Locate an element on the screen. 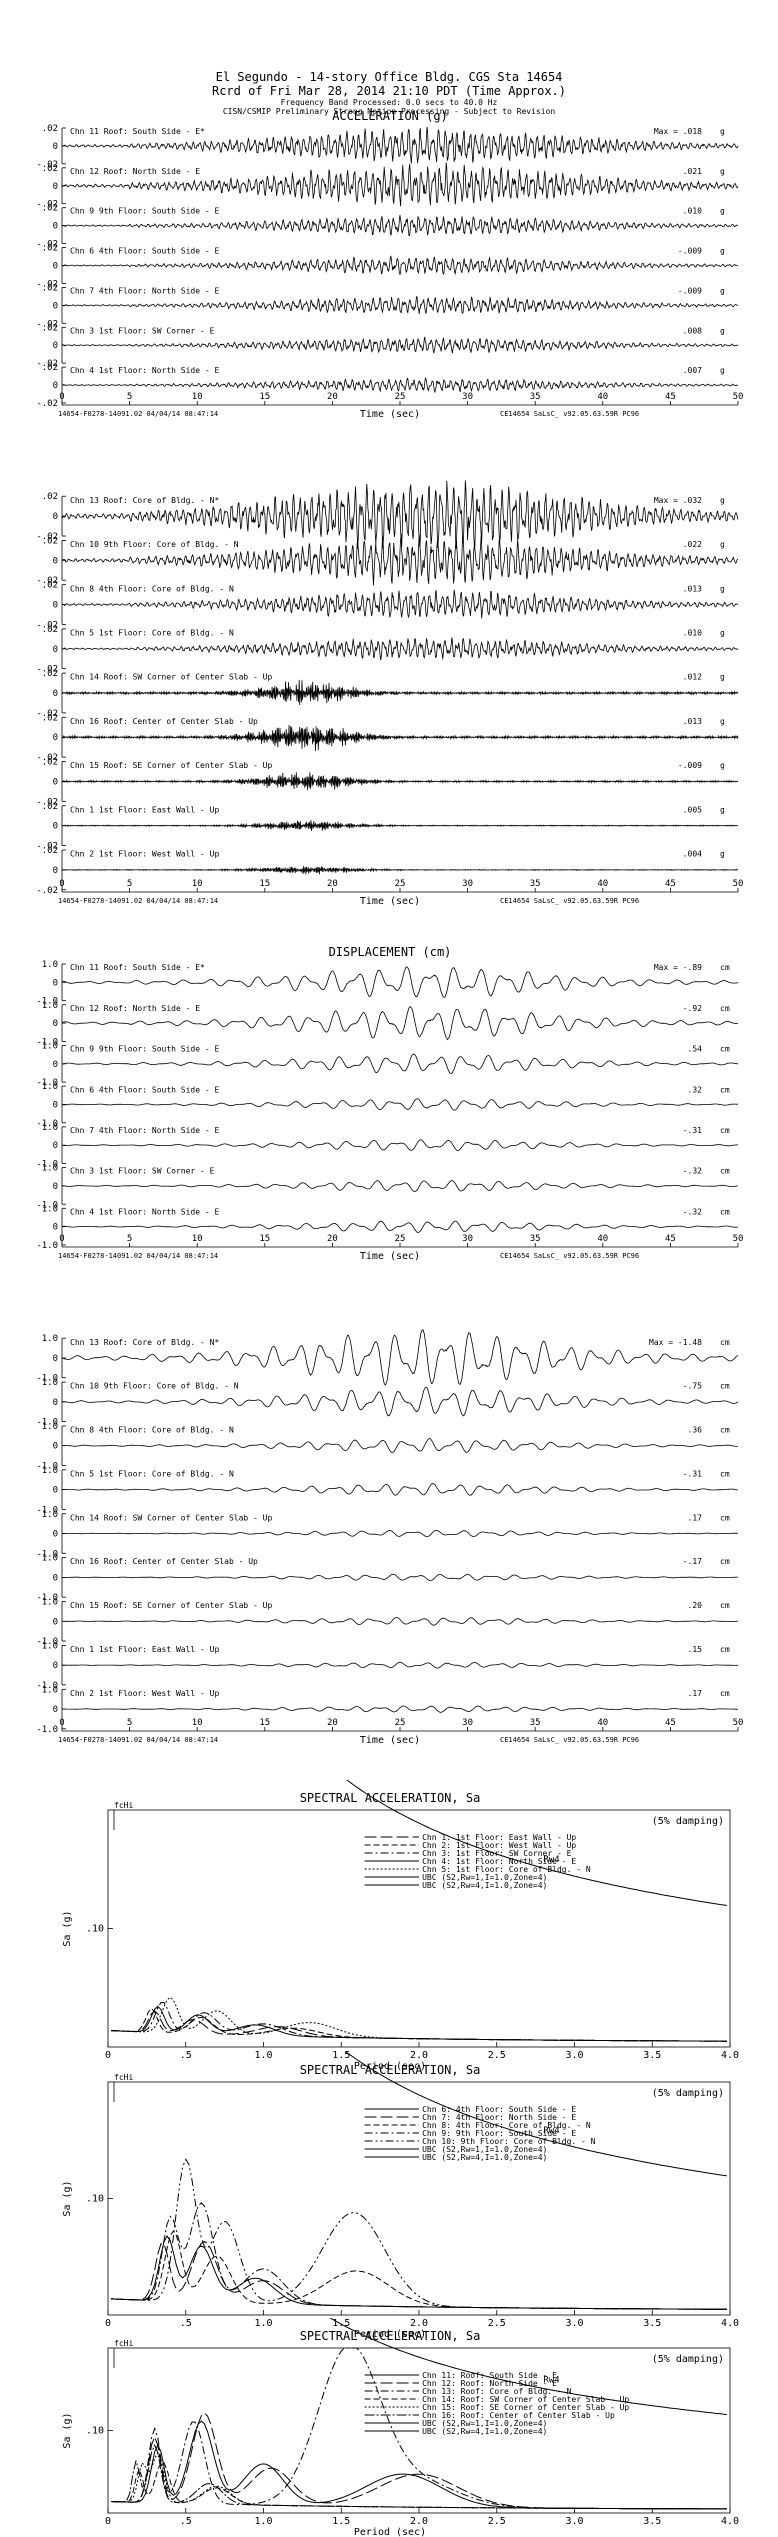 The width and height of the screenshot is (778, 2537). panel-title: DISPLACEMENT (cm) is located at coordinates (390, 952).